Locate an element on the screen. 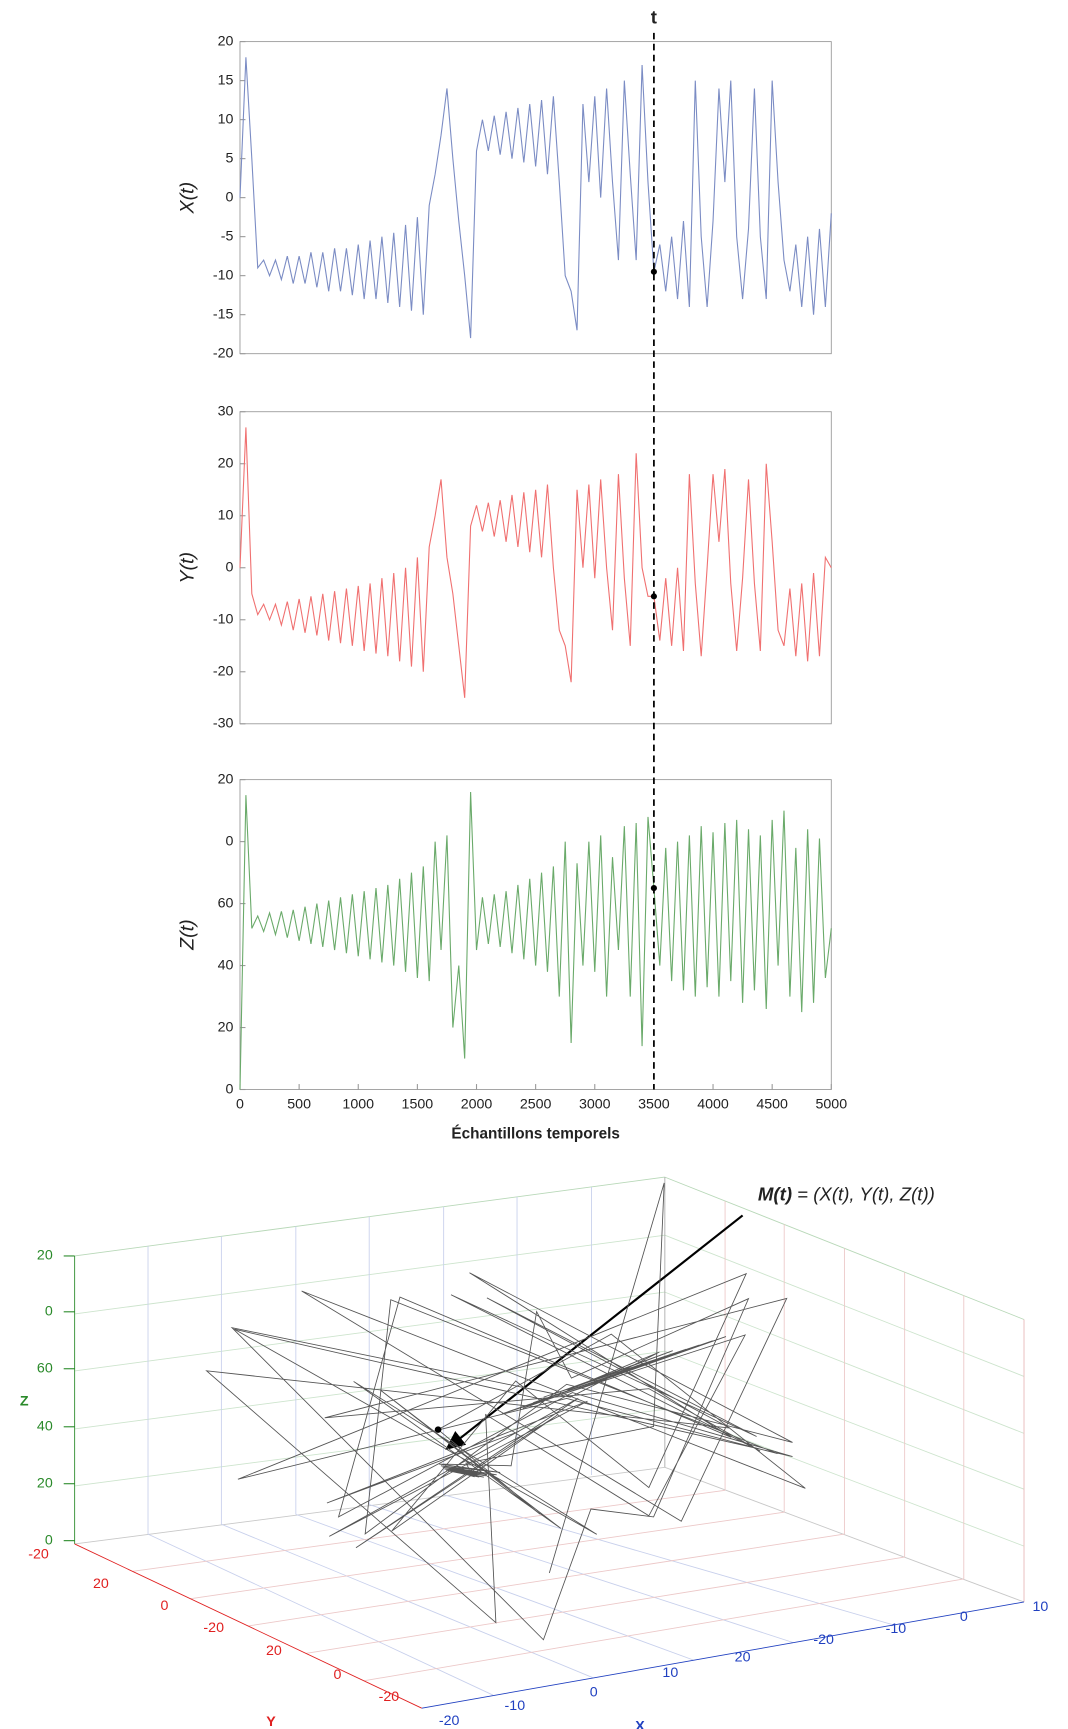 Image resolution: width=1068 pixels, height=1729 pixels. y-axis-label: Z(t) is located at coordinates (188, 935).